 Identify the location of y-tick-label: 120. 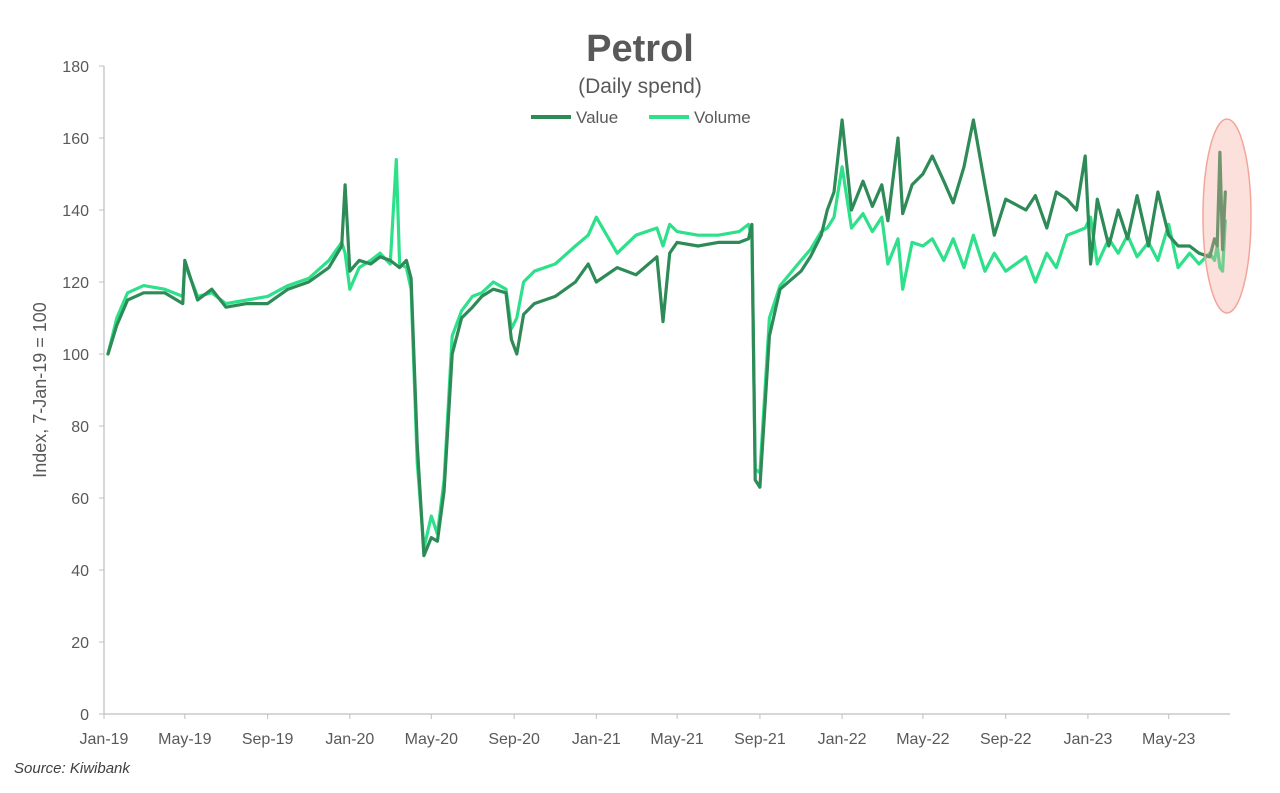
(75, 283).